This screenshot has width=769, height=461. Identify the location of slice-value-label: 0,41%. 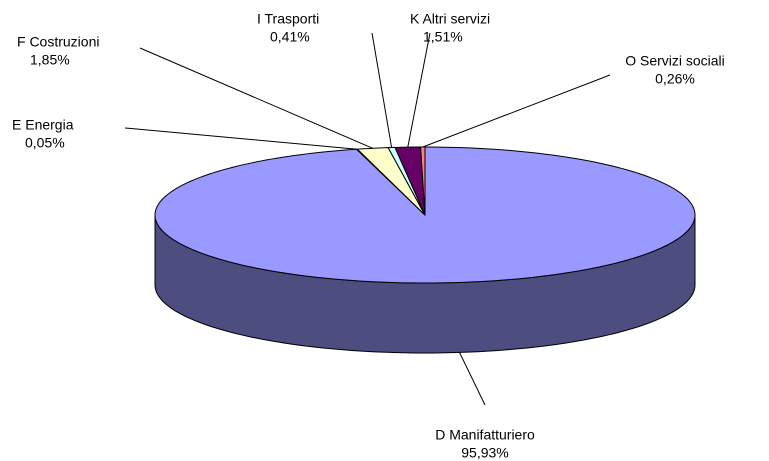
(290, 37).